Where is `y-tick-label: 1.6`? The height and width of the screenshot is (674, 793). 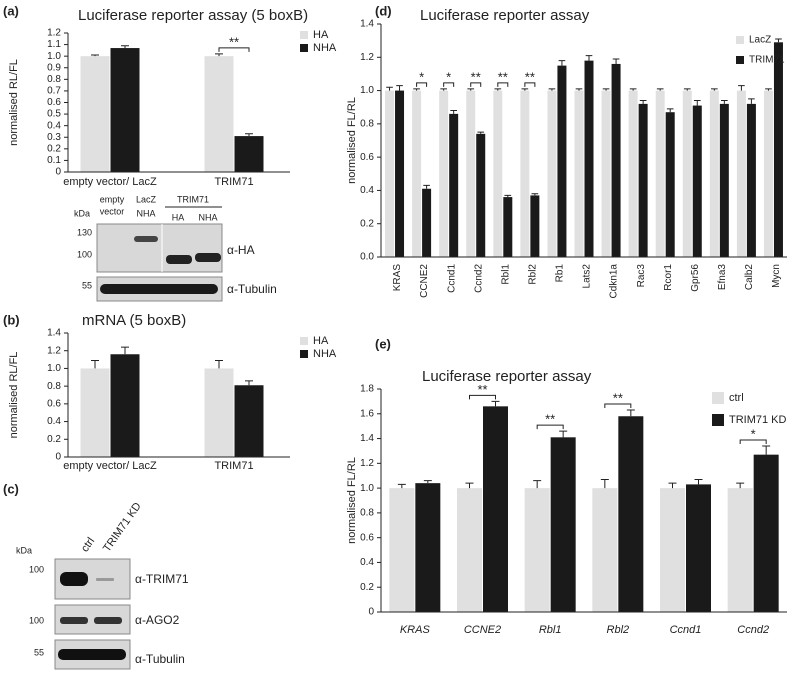 y-tick-label: 1.6 is located at coordinates (367, 413).